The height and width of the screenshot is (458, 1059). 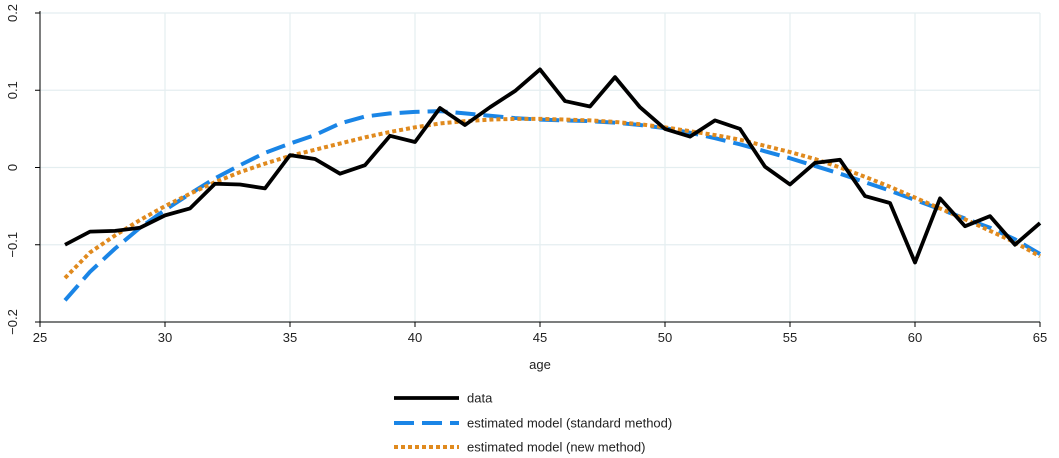 What do you see at coordinates (12, 90) in the screenshot?
I see `y-tick-label: 0.1` at bounding box center [12, 90].